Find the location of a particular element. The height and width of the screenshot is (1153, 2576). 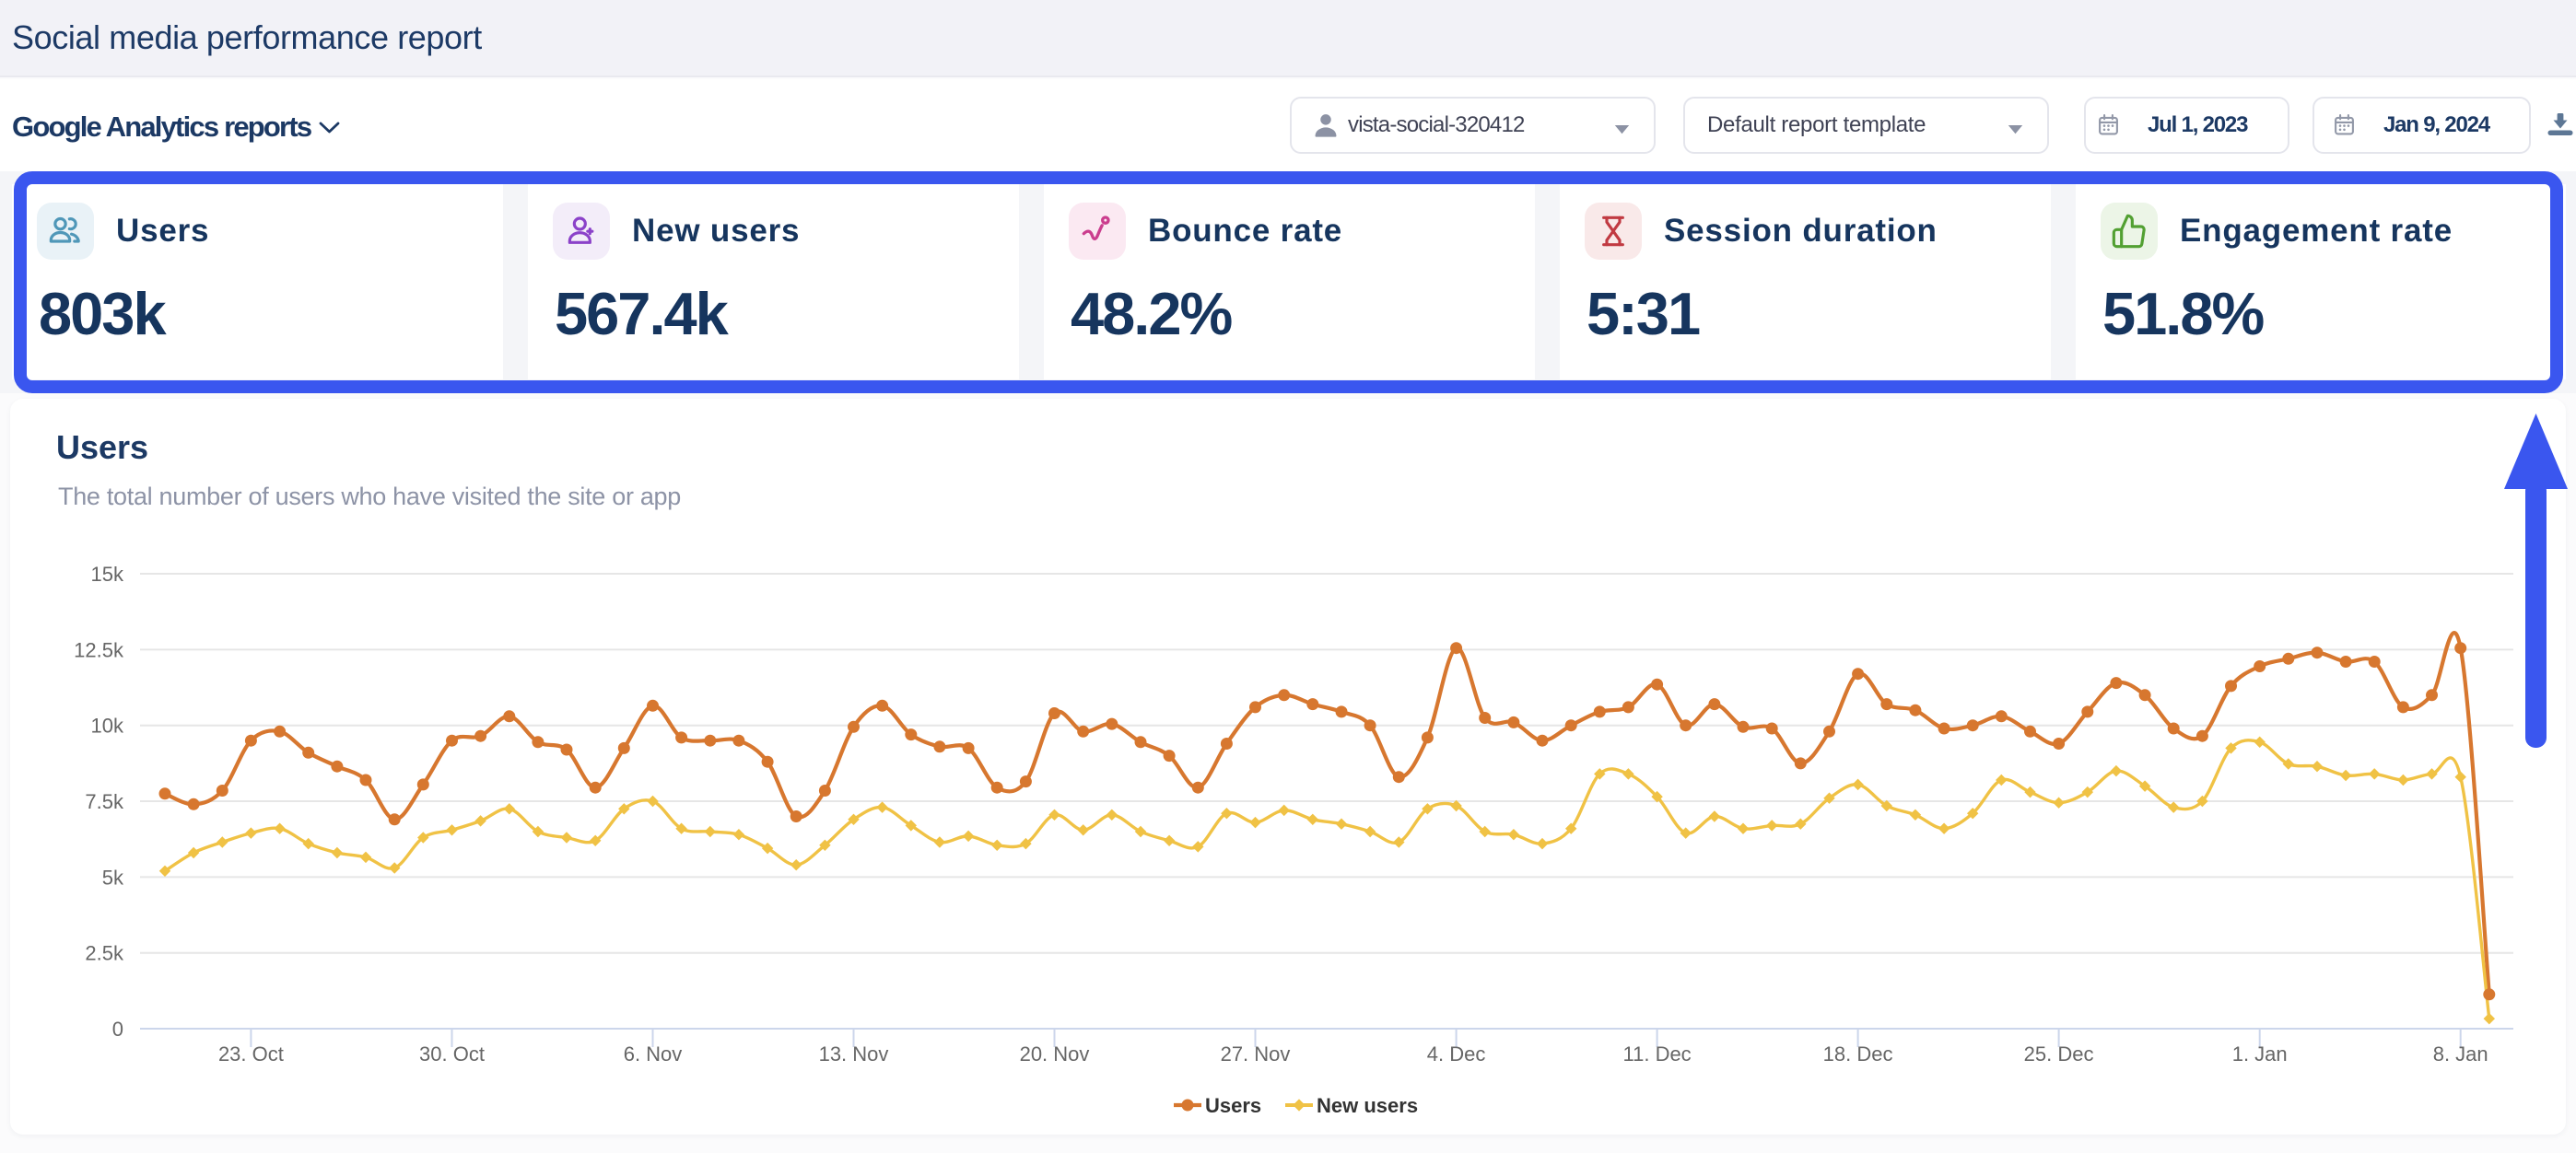

svg-text: 7.5k is located at coordinates (104, 801).